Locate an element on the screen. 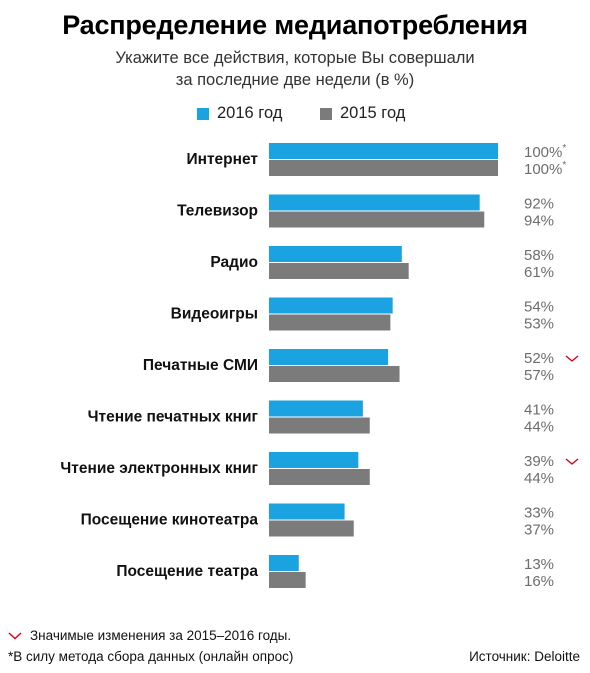 The image size is (590, 673). subtitle-line-2: за последние две недели (в %) is located at coordinates (295, 80).